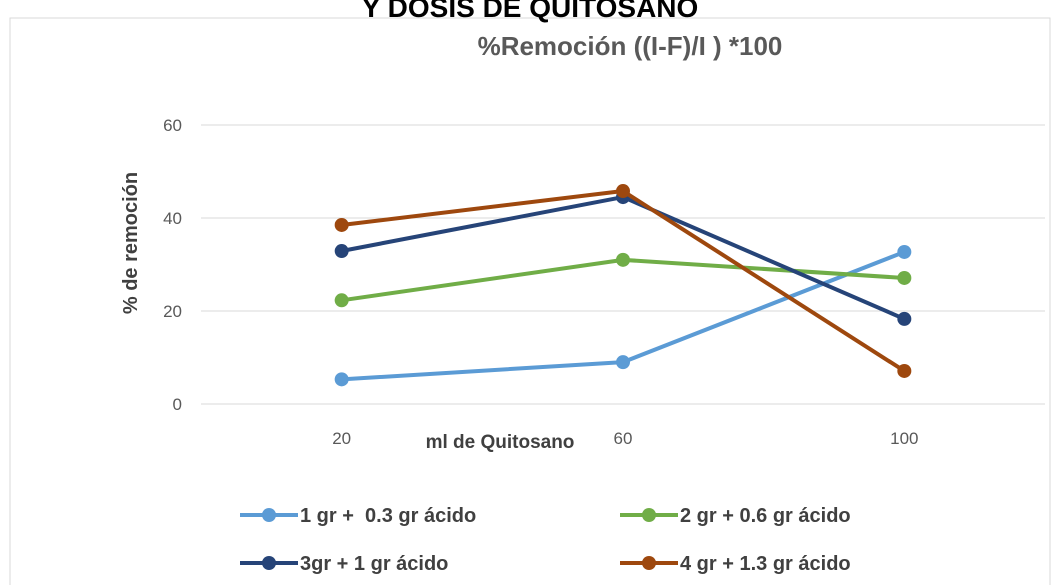 This screenshot has height=585, width=1059. I want to click on legend-label: 2 gr + 0.6 gr ácido, so click(765, 516).